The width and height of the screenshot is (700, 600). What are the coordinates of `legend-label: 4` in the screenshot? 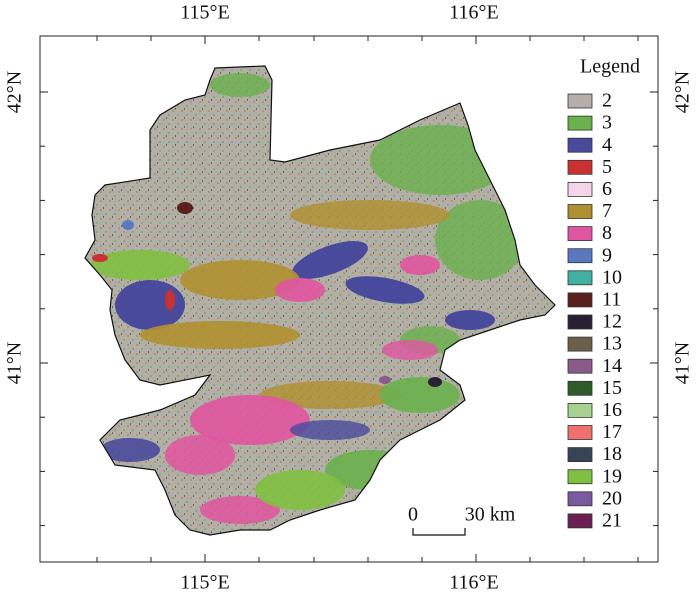 It's located at (607, 145).